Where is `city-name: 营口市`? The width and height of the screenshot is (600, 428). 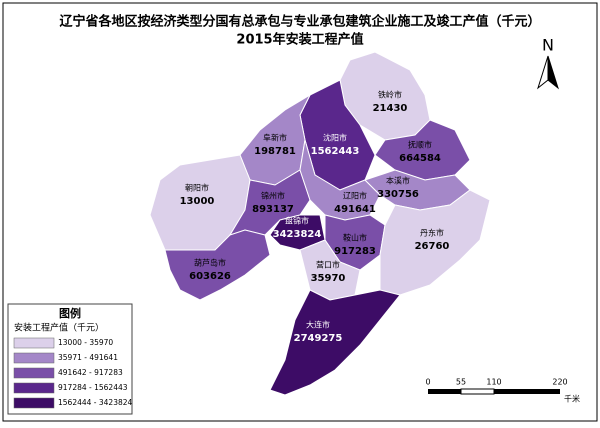
city-name: 营口市 is located at coordinates (328, 265).